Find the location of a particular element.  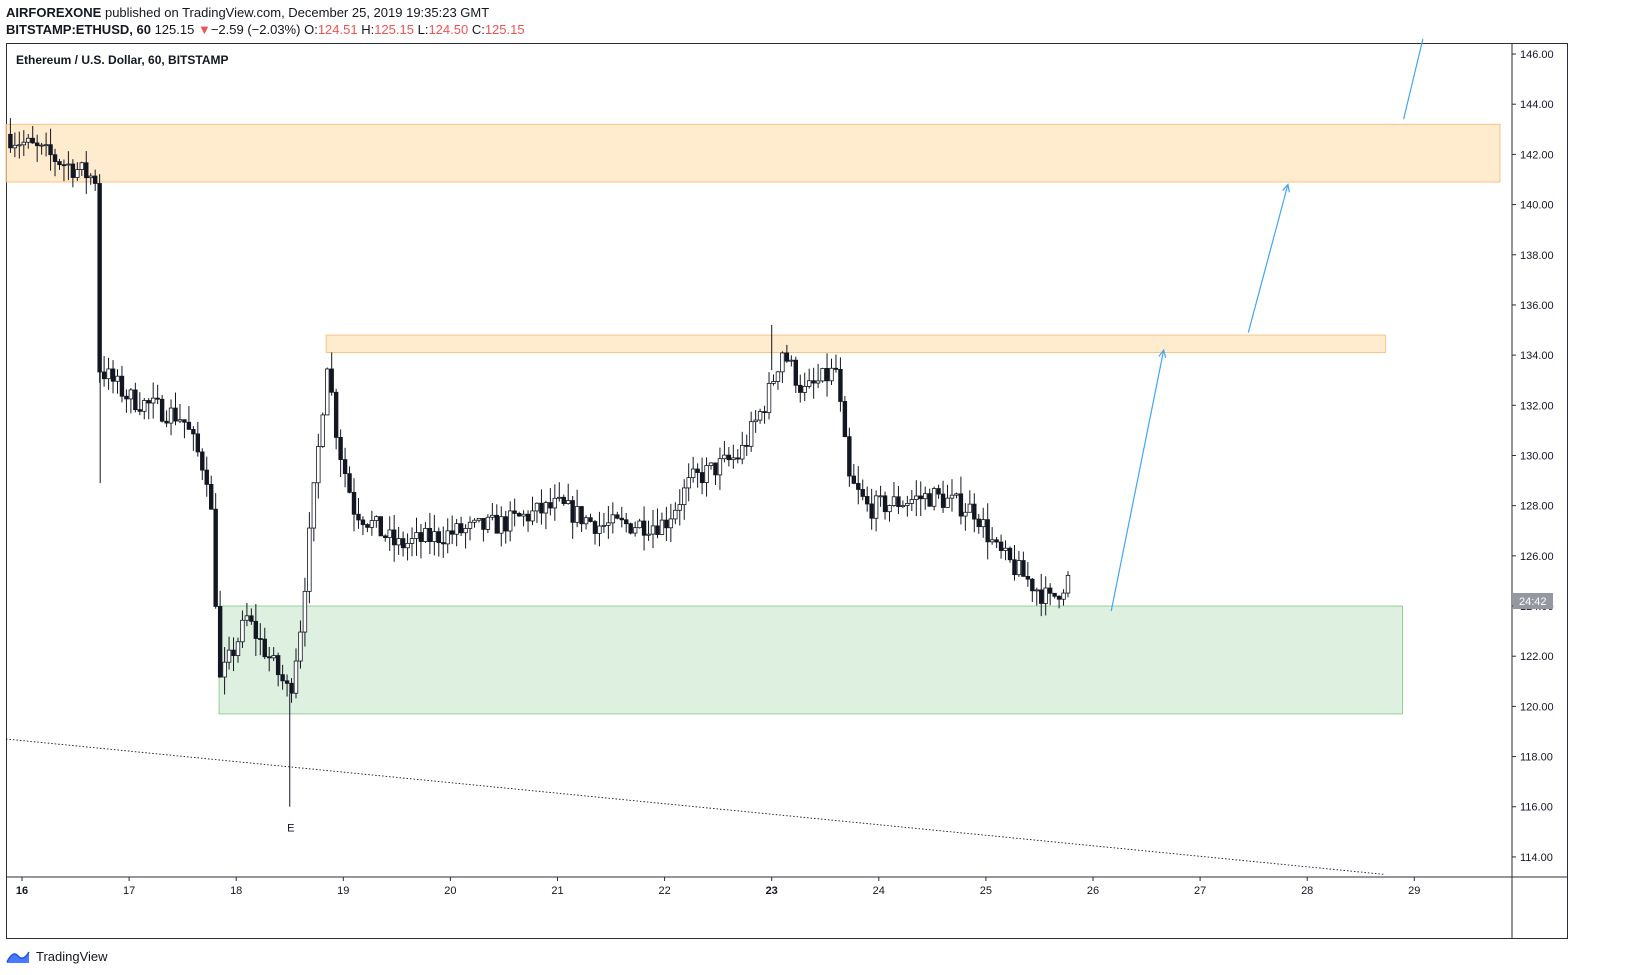

author-name: AIRFOREXONE is located at coordinates (54, 12).